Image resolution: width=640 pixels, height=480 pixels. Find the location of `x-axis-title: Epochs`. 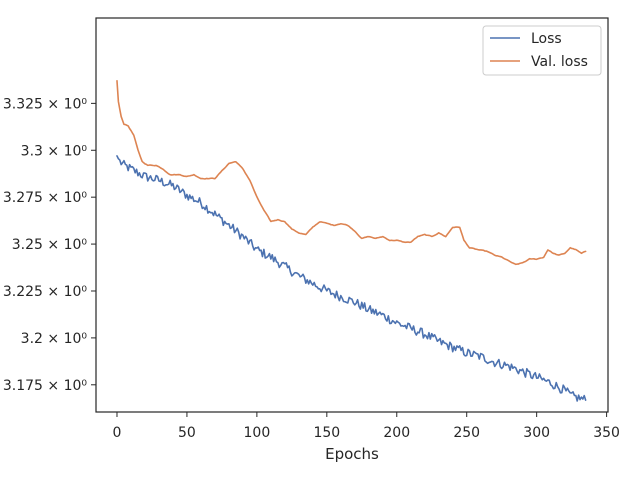

x-axis-title: Epochs is located at coordinates (352, 454).